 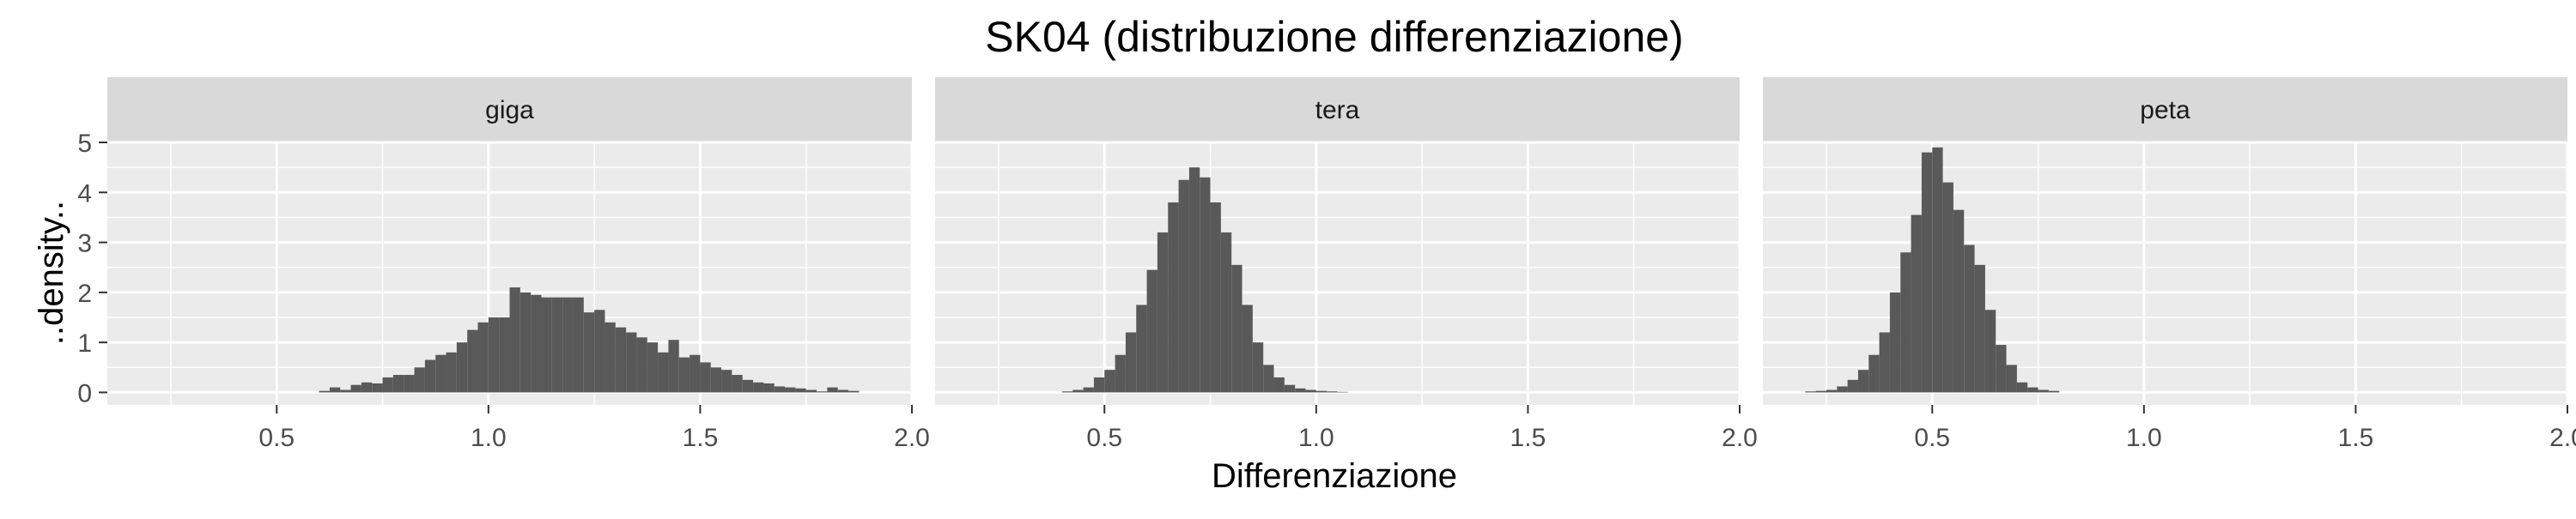 What do you see at coordinates (52, 273) in the screenshot?
I see `y-axis-title: ..density..` at bounding box center [52, 273].